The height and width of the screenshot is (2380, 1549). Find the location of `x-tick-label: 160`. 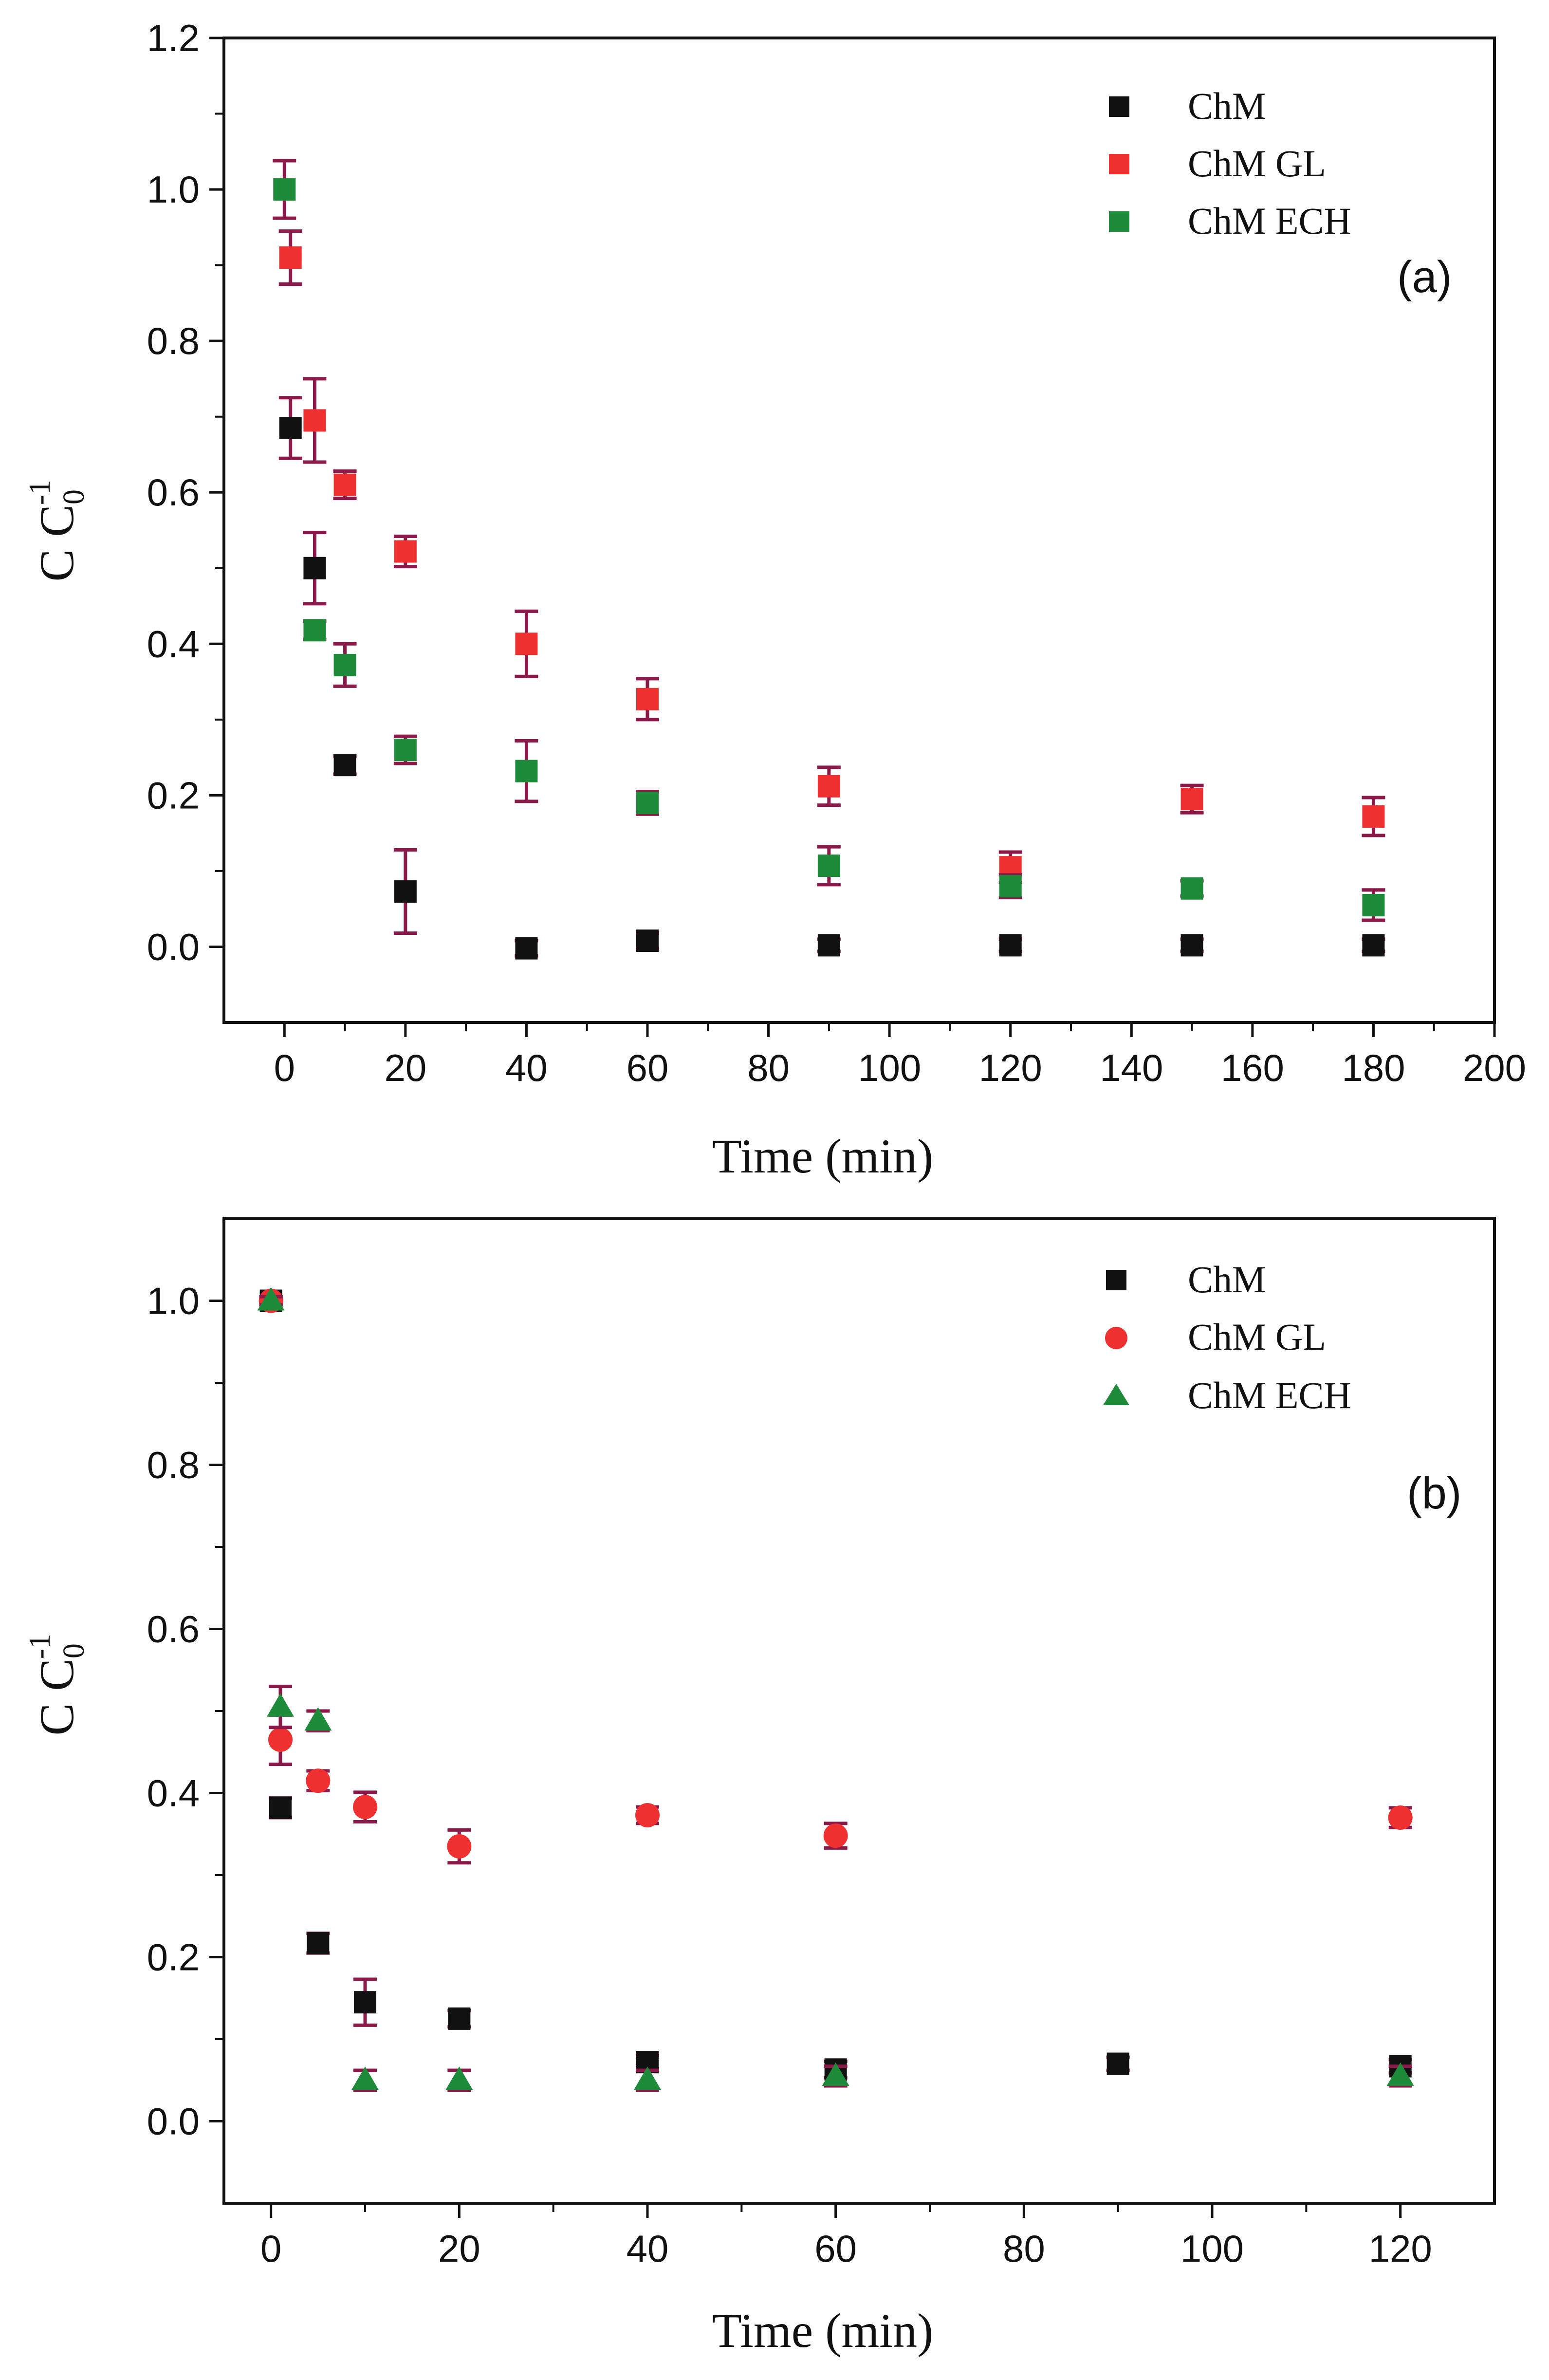

x-tick-label: 160 is located at coordinates (1252, 1067).